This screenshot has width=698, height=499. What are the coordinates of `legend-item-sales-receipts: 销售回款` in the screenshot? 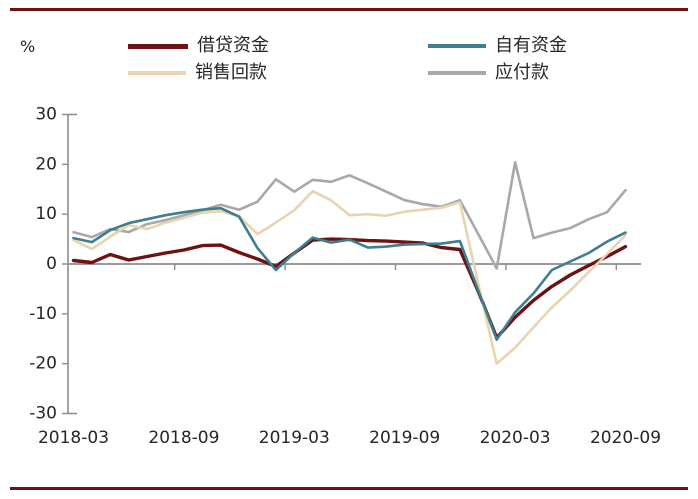 It's located at (197, 73).